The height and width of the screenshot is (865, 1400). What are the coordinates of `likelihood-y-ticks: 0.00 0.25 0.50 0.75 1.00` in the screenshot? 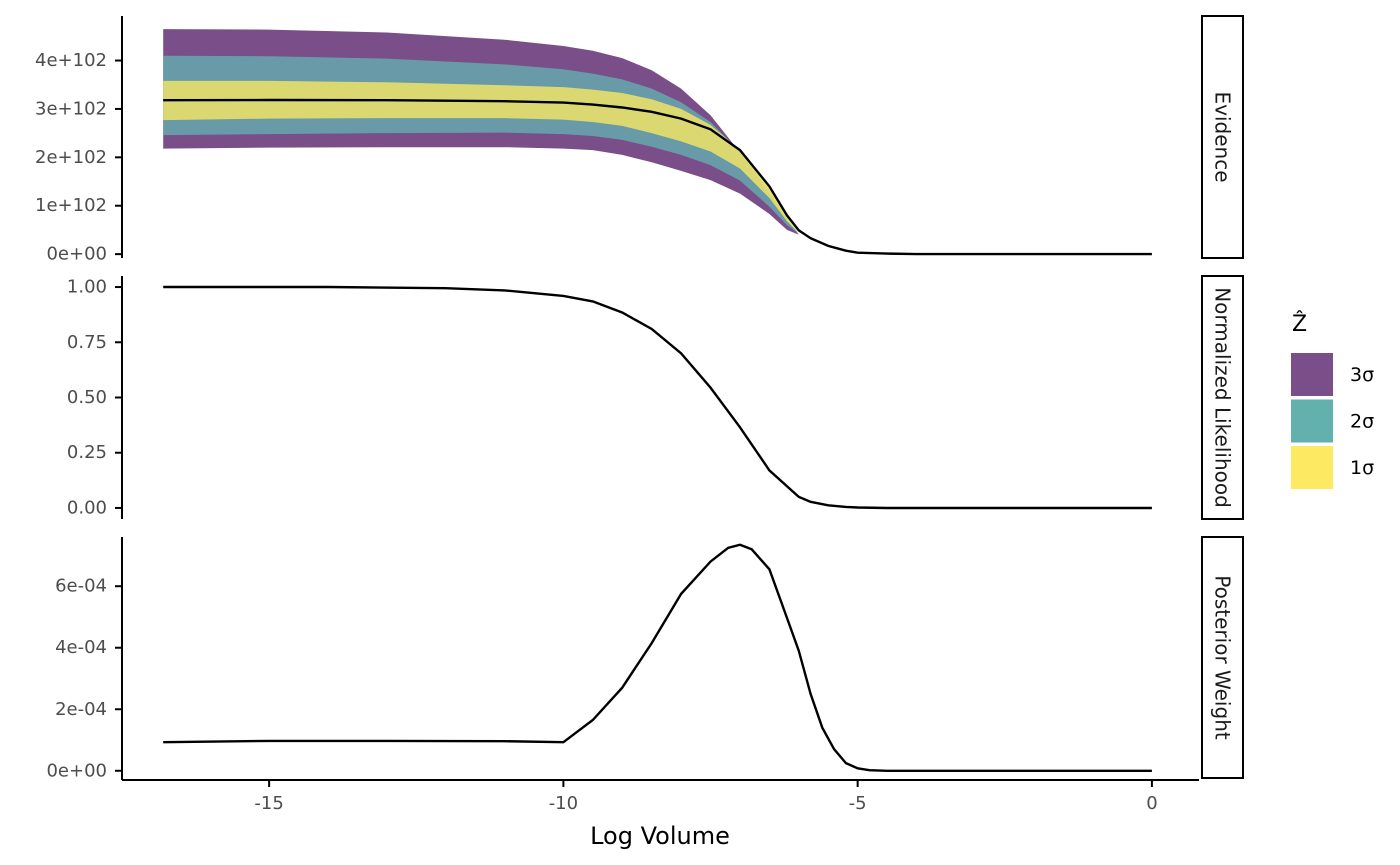 It's located at (94, 397).